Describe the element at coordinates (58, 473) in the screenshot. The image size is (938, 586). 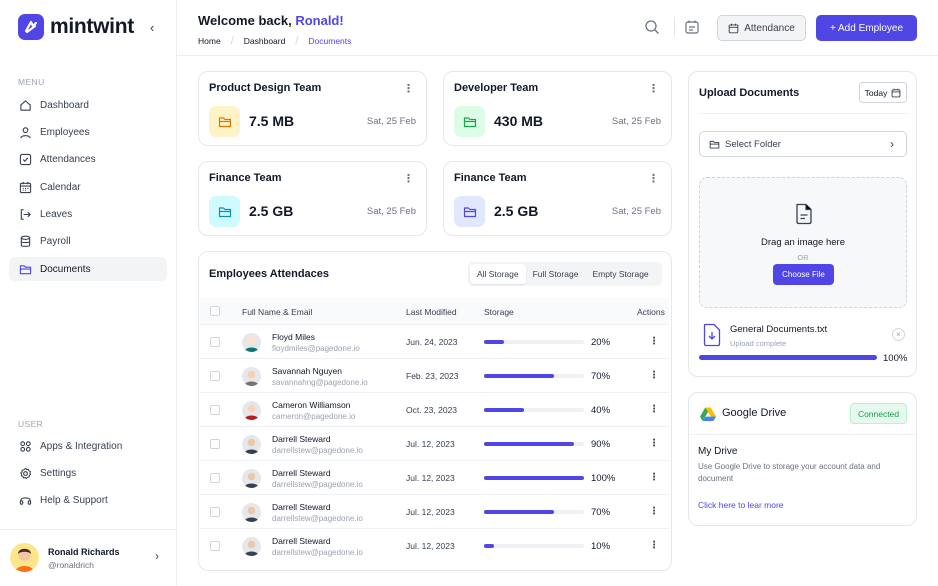
I see `sidebar-item-label: Settings` at that location.